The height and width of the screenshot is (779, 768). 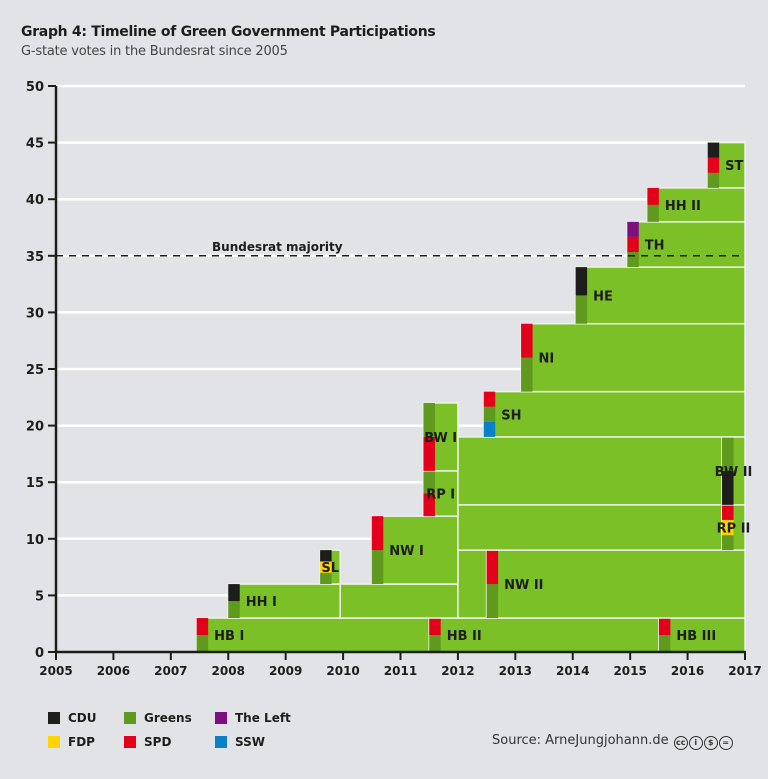 I want to click on x-tick-label: 2007, so click(x=170, y=671).